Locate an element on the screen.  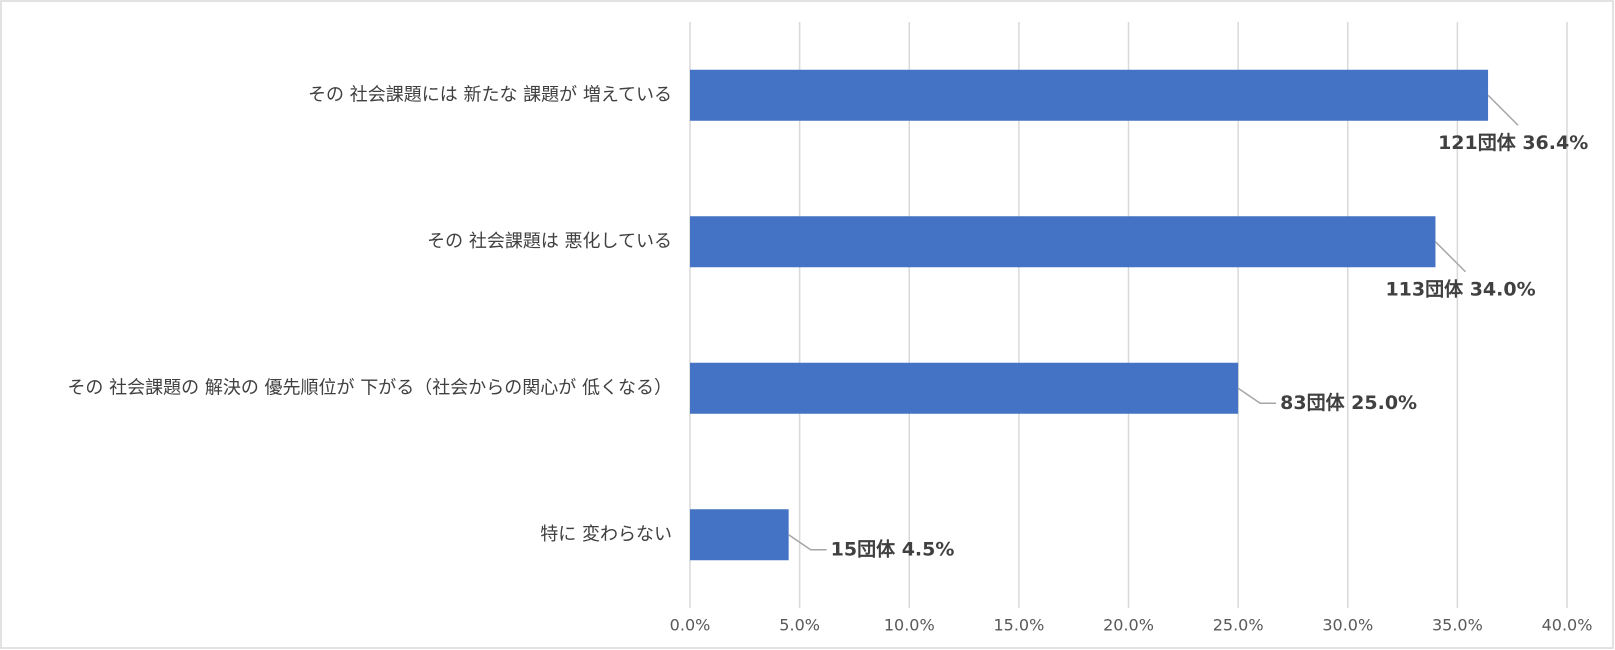
x-tick-label: 10.0% is located at coordinates (909, 625).